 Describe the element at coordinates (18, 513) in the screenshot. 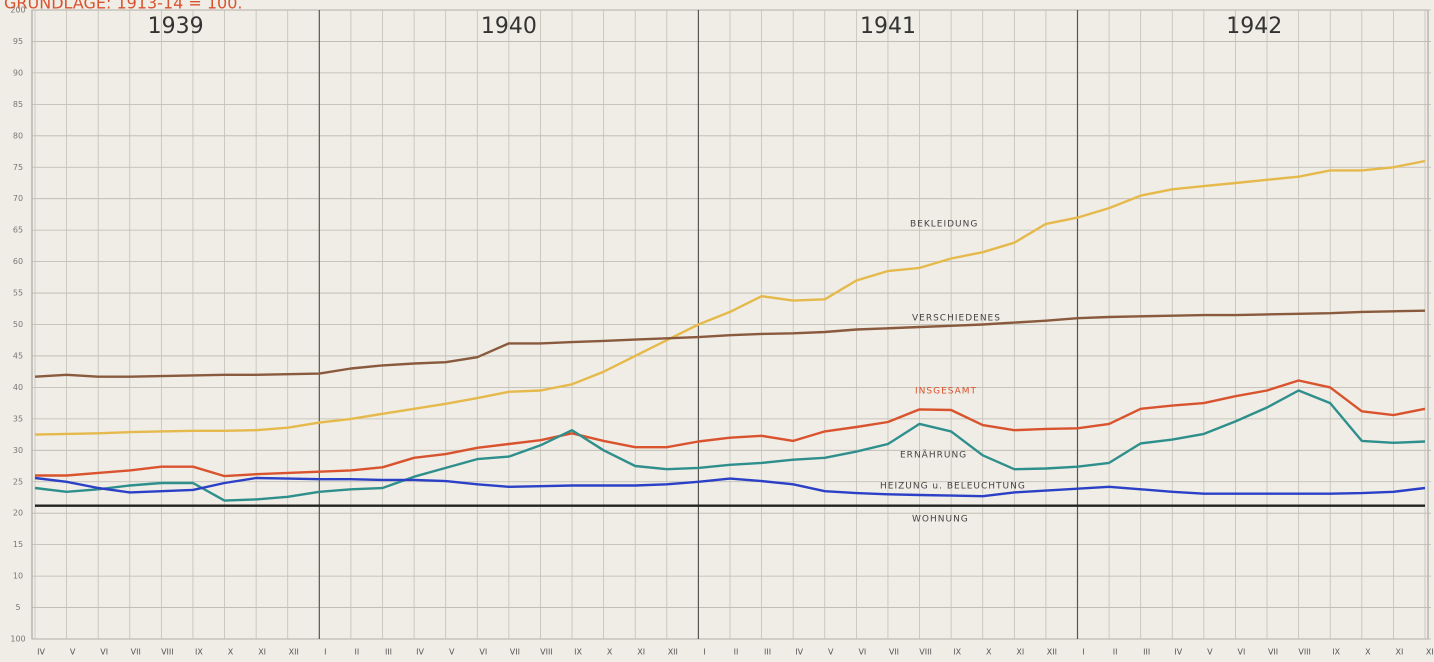

I see `y-tick-label: 20` at that location.